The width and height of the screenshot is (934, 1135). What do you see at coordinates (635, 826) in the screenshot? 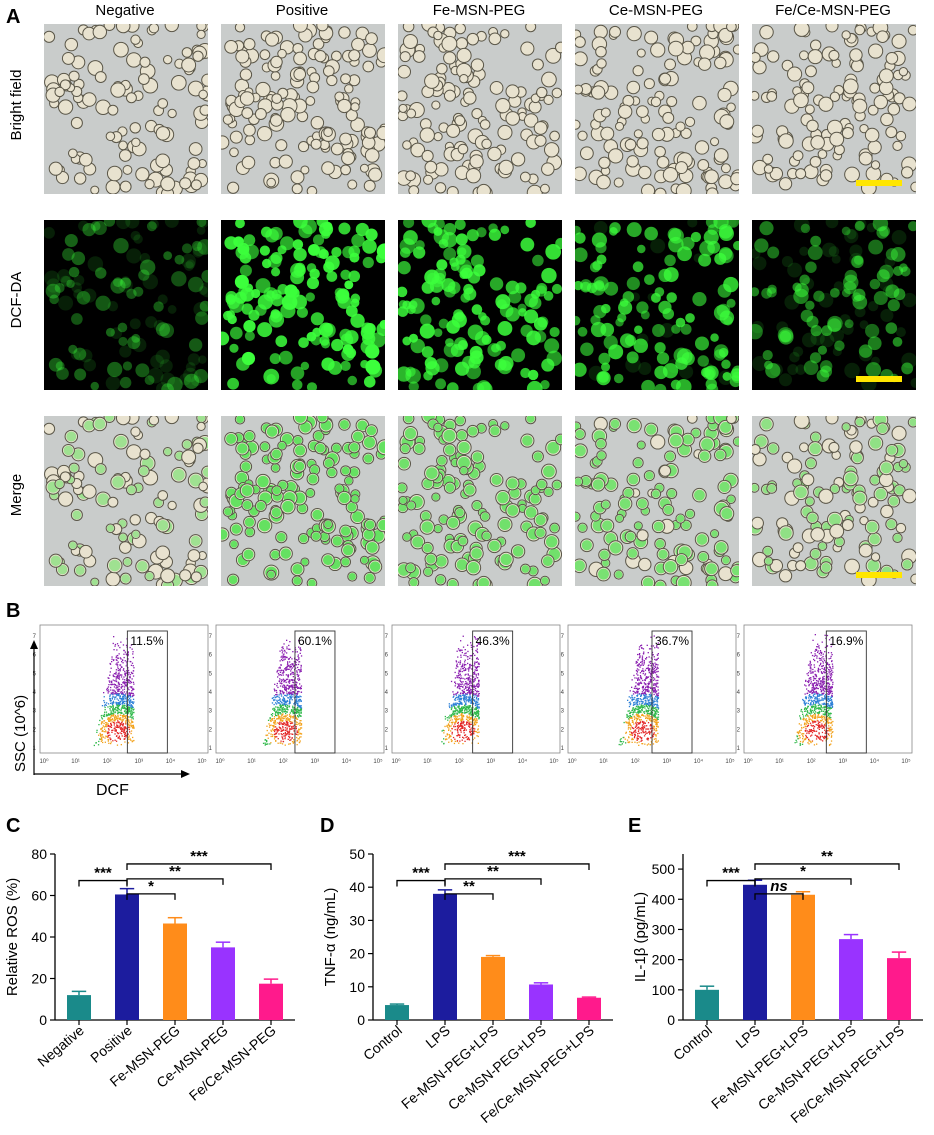
I see `panel-label-e: E` at bounding box center [635, 826].